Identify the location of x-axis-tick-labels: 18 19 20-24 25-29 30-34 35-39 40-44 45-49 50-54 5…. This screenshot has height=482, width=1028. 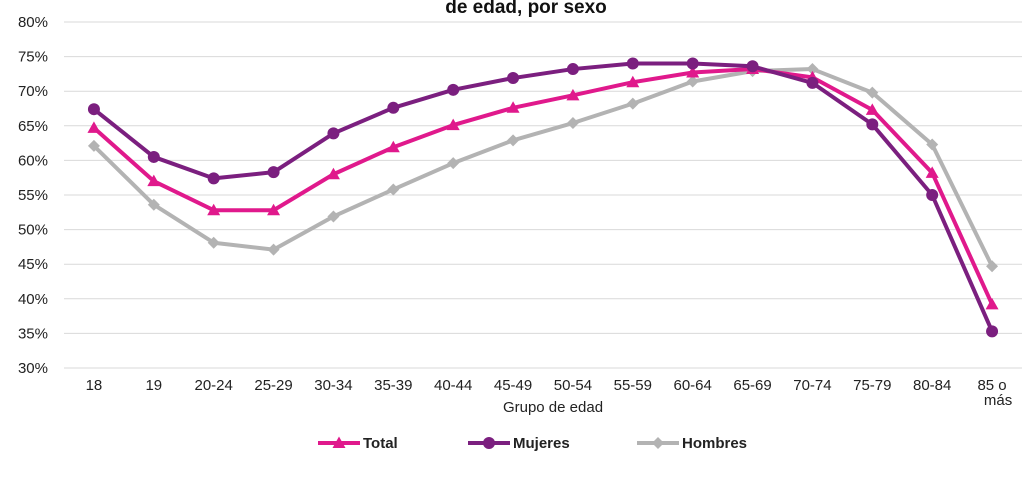
(549, 393).